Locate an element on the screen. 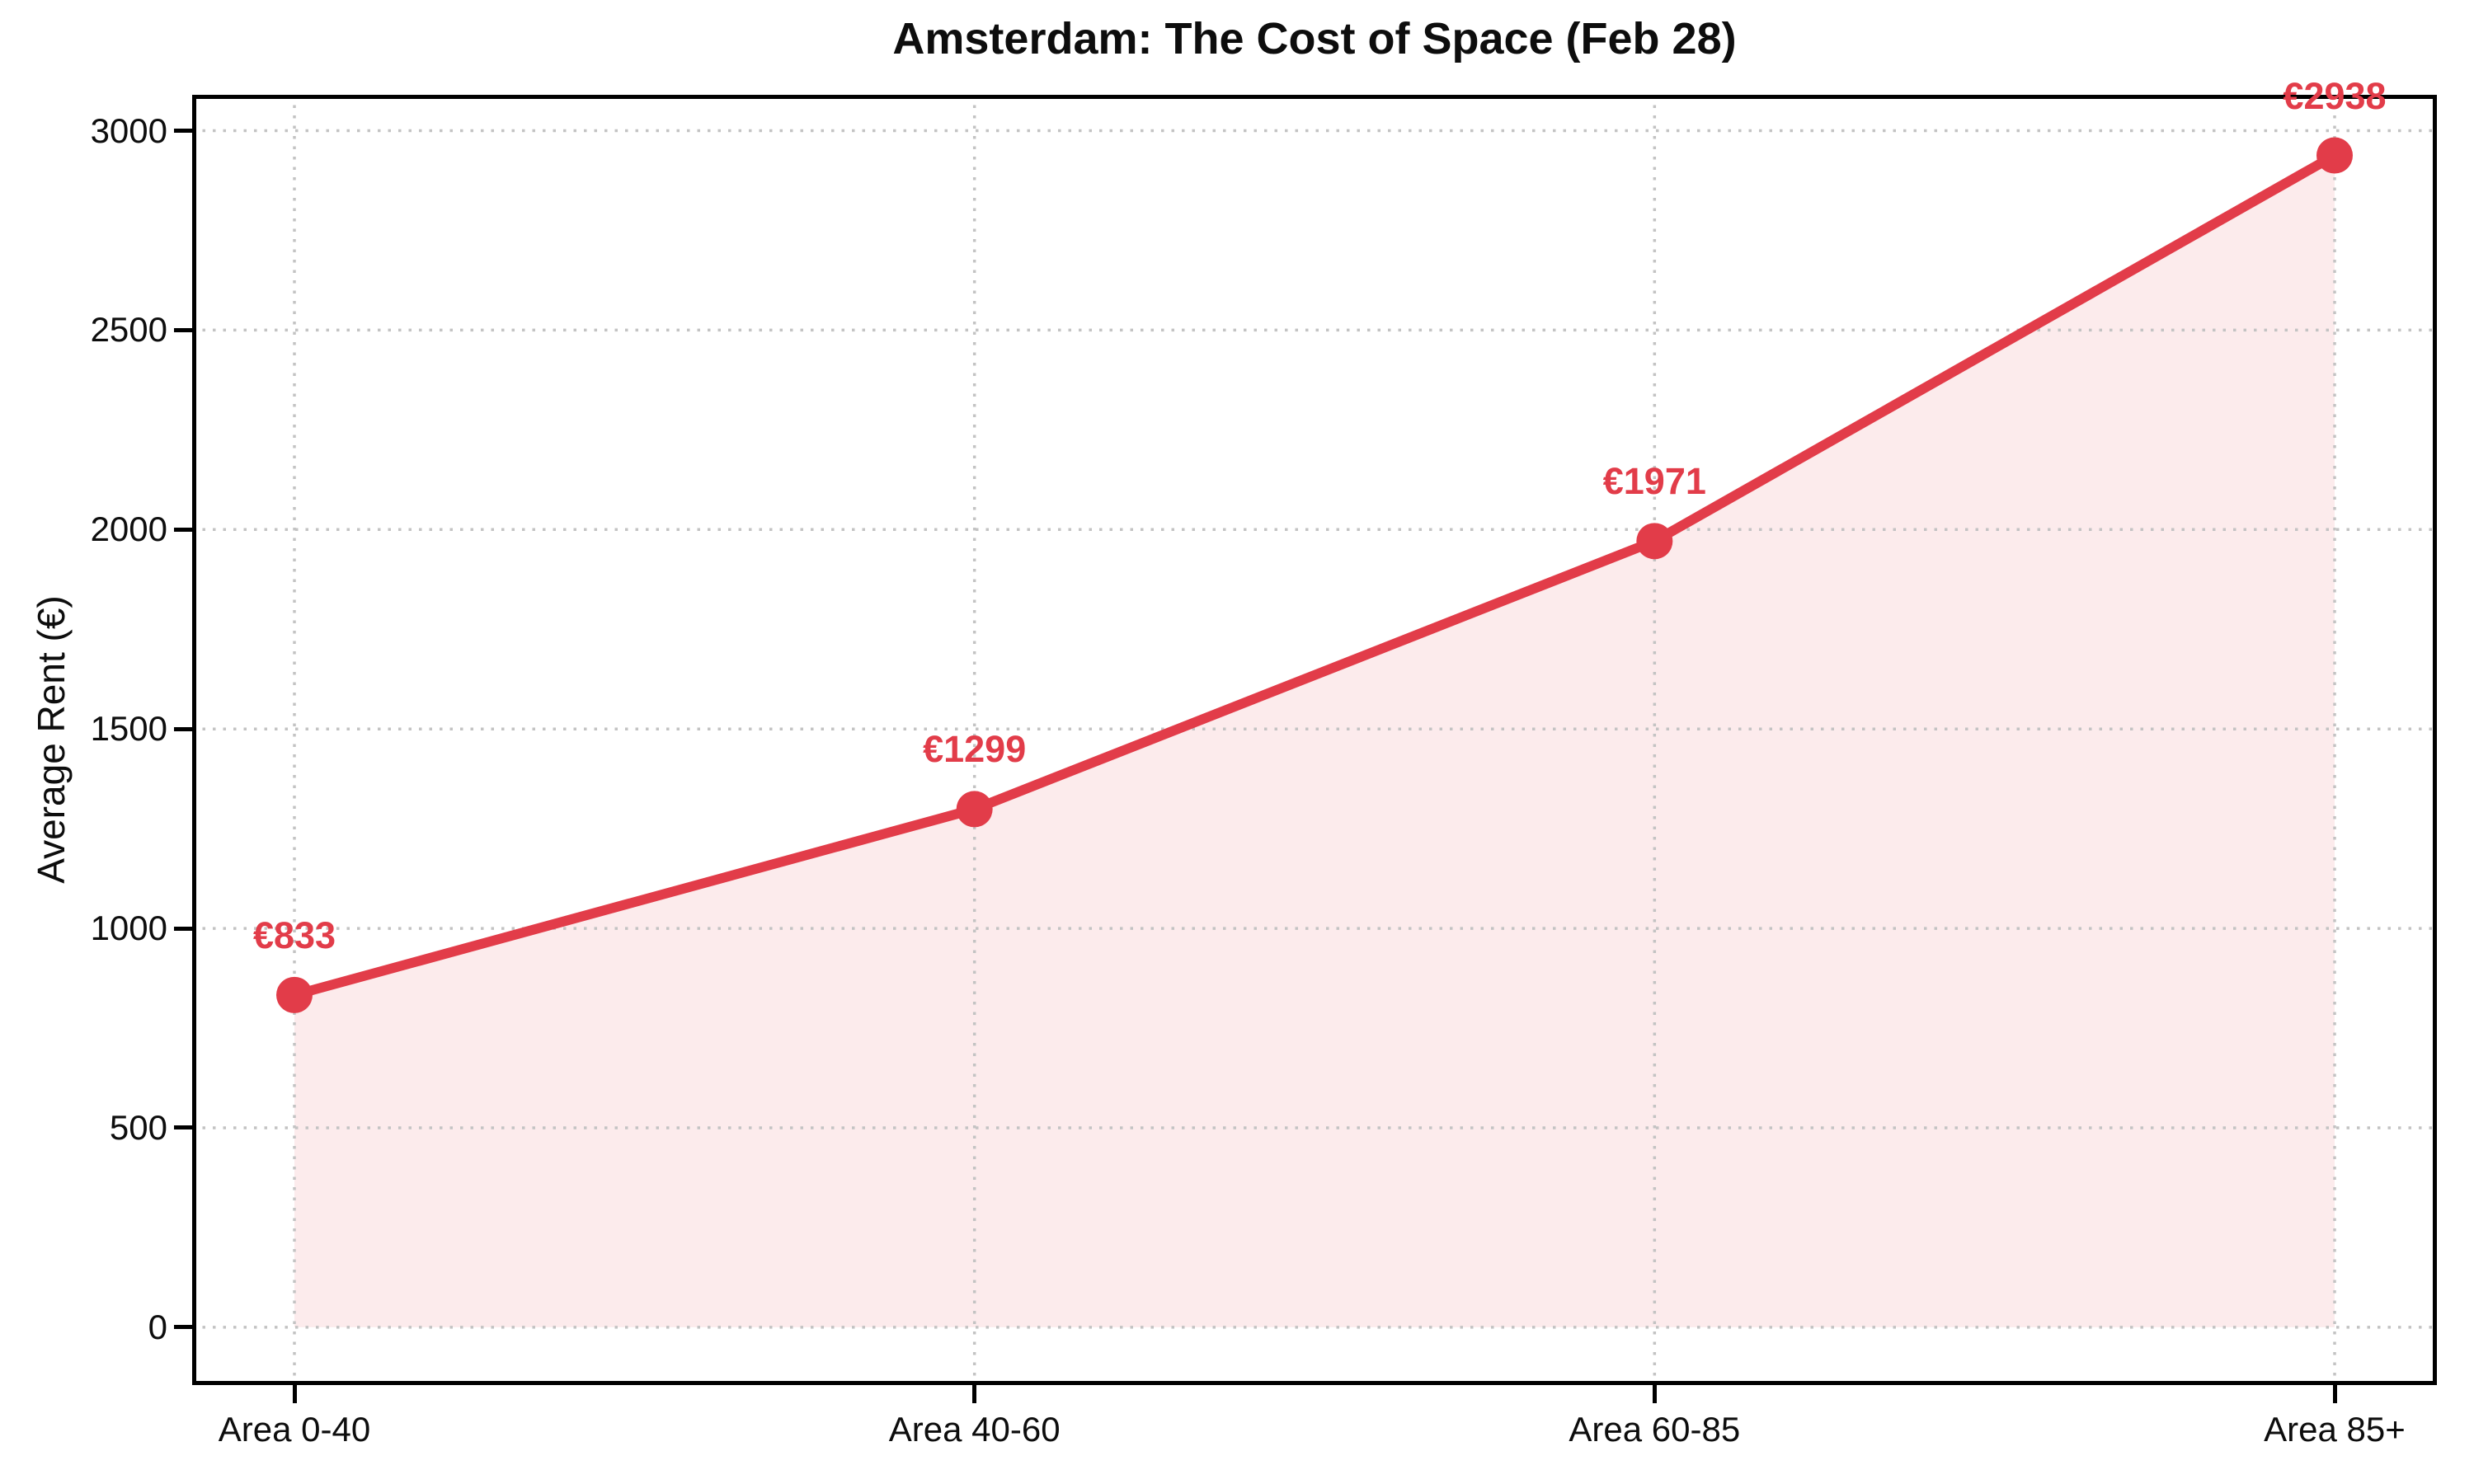 The width and height of the screenshot is (2474, 1484). y-axis-label: Average Rent (€) is located at coordinates (51, 739).